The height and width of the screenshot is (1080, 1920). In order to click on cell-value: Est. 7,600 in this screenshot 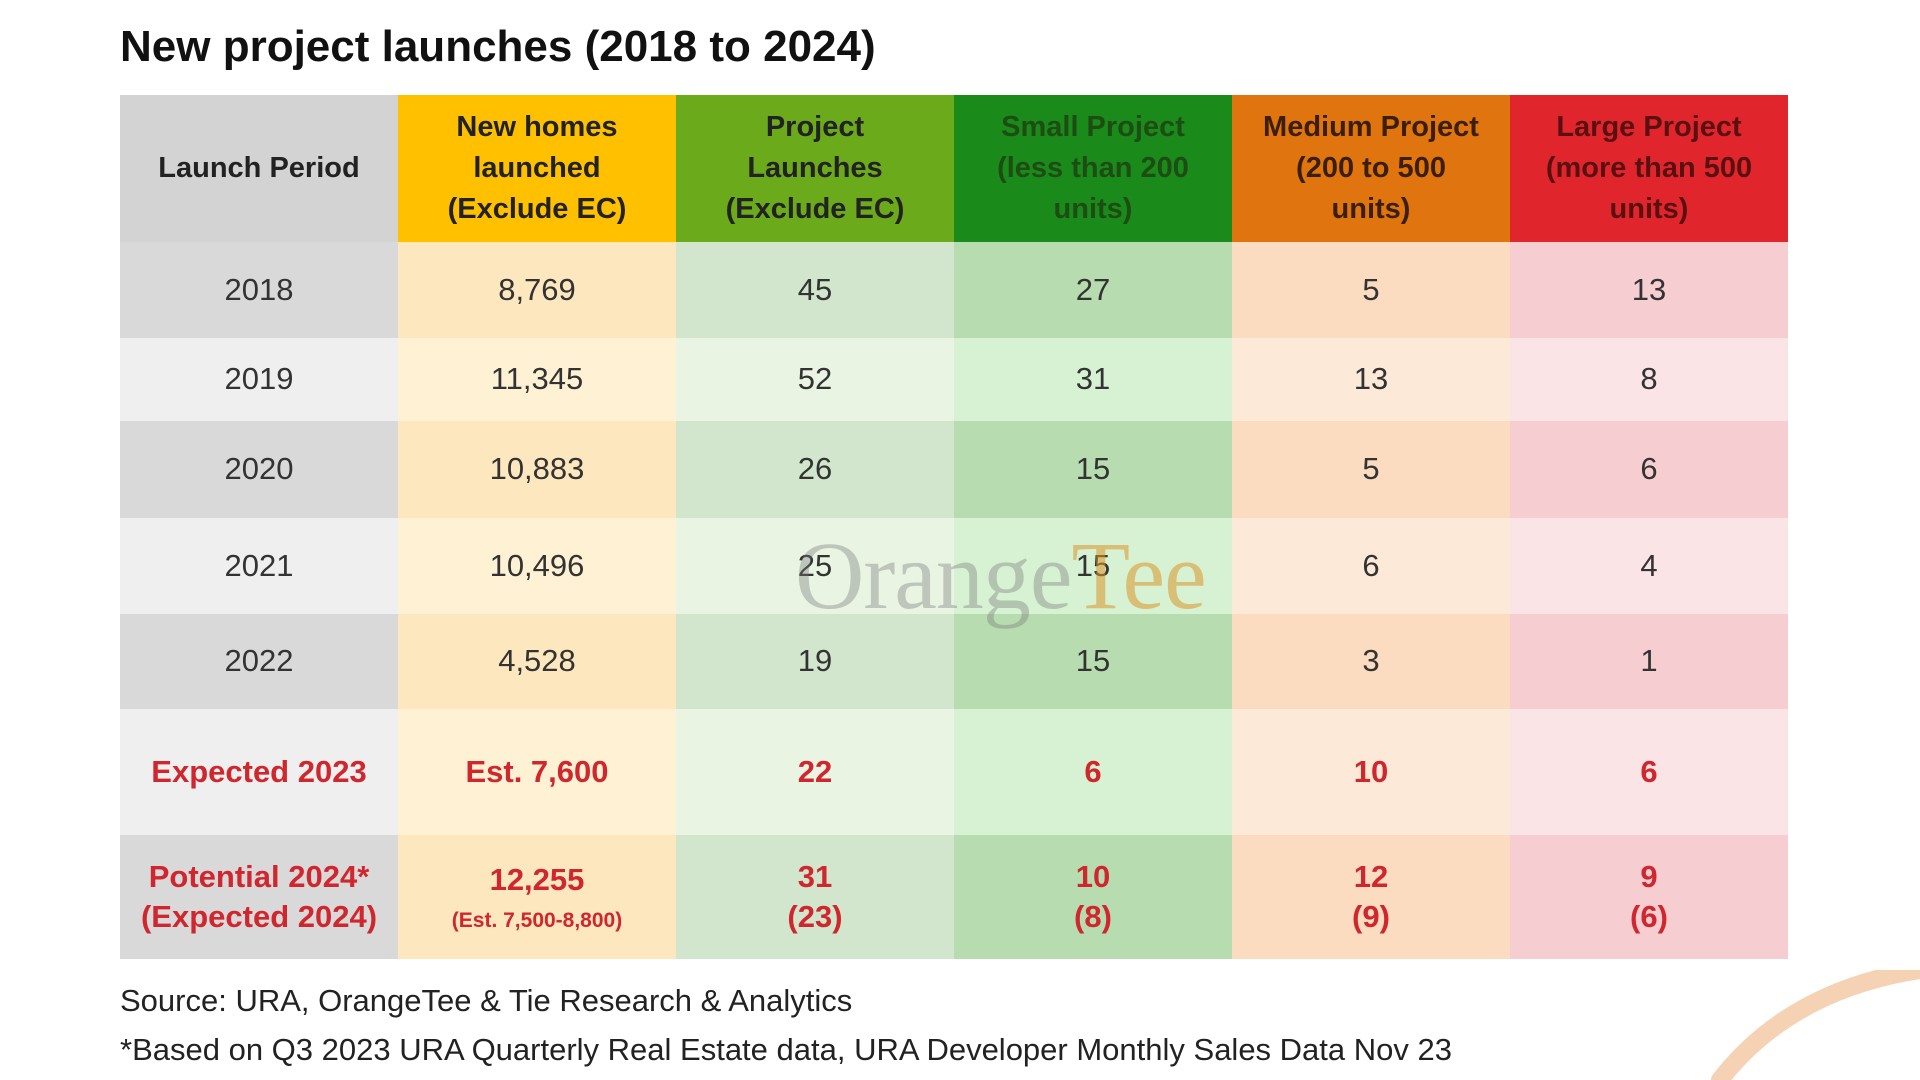, I will do `click(537, 771)`.